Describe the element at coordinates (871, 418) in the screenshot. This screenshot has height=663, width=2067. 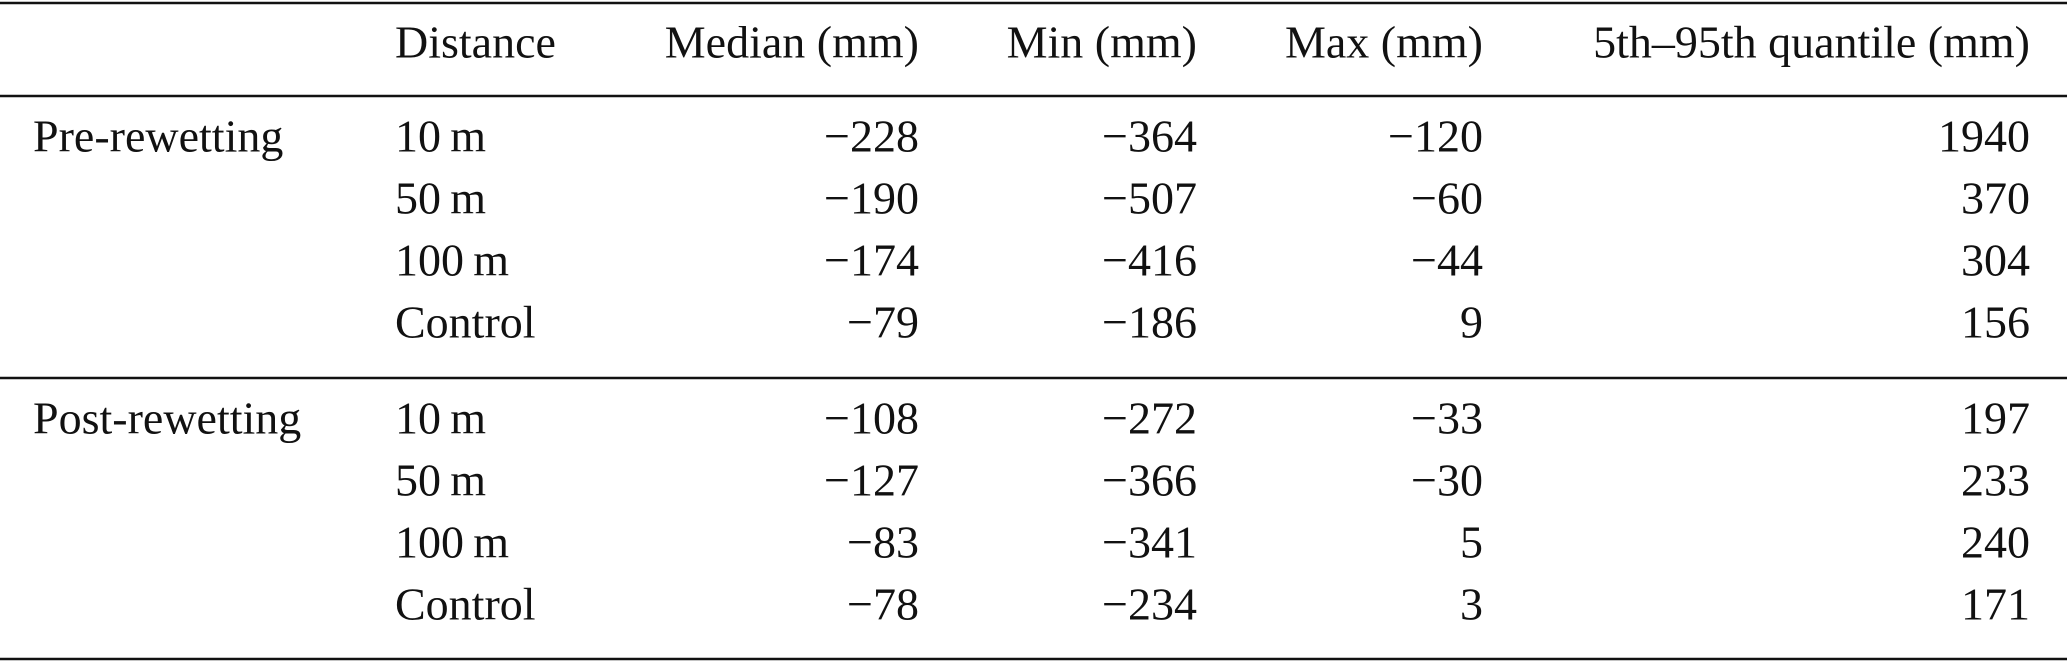
I see `value-cell: −108` at that location.